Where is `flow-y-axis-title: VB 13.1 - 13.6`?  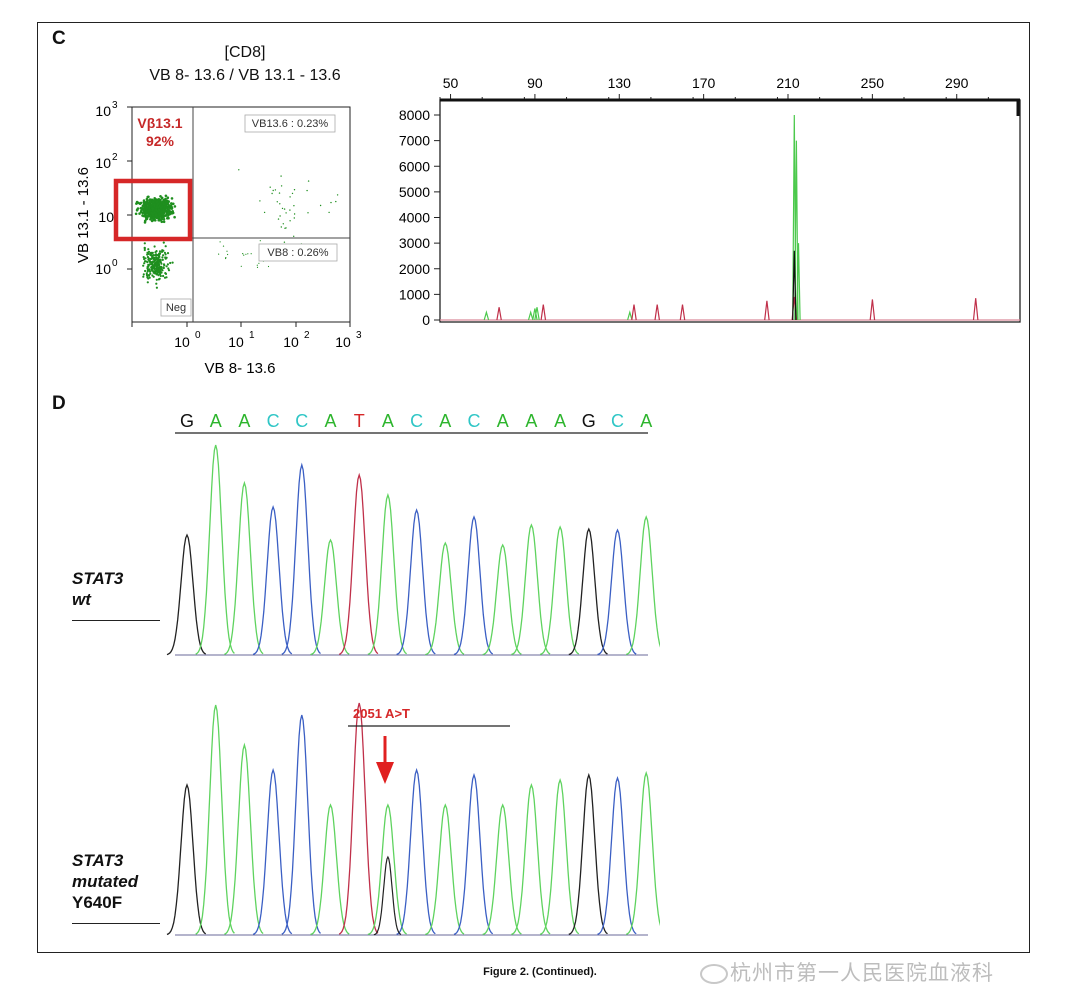
flow-y-axis-title: VB 13.1 - 13.6 is located at coordinates (83, 215).